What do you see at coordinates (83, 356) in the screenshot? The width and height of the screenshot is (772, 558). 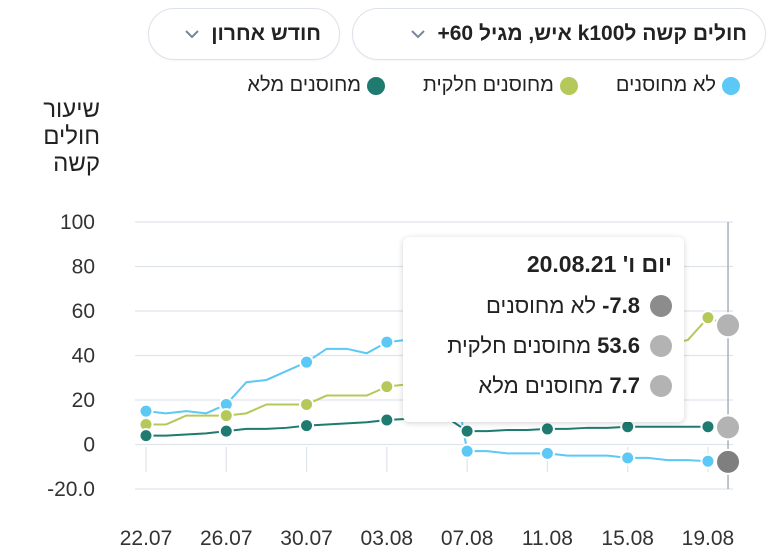 I see `y-tick-label: 40` at bounding box center [83, 356].